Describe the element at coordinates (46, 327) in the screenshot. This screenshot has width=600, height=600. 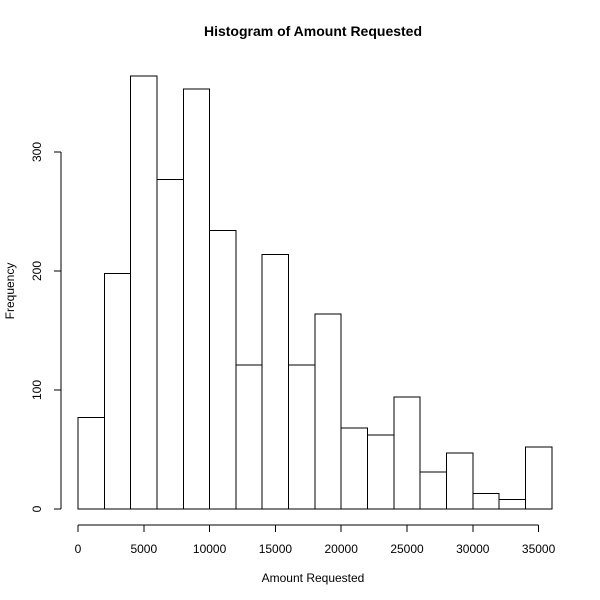
I see `y-axis: 0 100 200 300` at that location.